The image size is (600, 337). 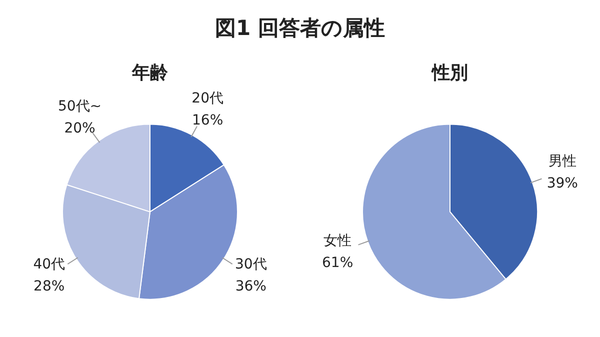 I want to click on data-label: 61%, so click(x=338, y=263).